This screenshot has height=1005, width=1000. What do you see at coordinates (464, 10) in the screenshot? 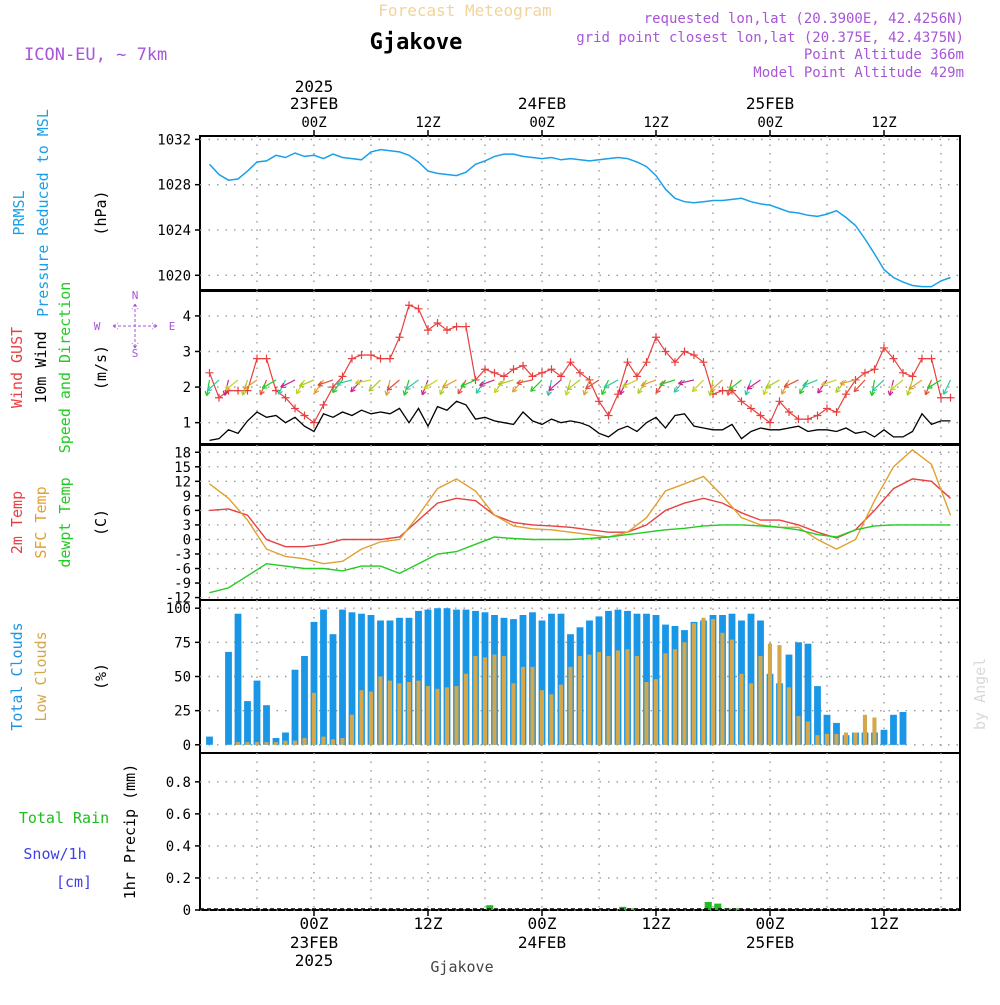
I see `super-title: Forecast Meteogram` at bounding box center [464, 10].